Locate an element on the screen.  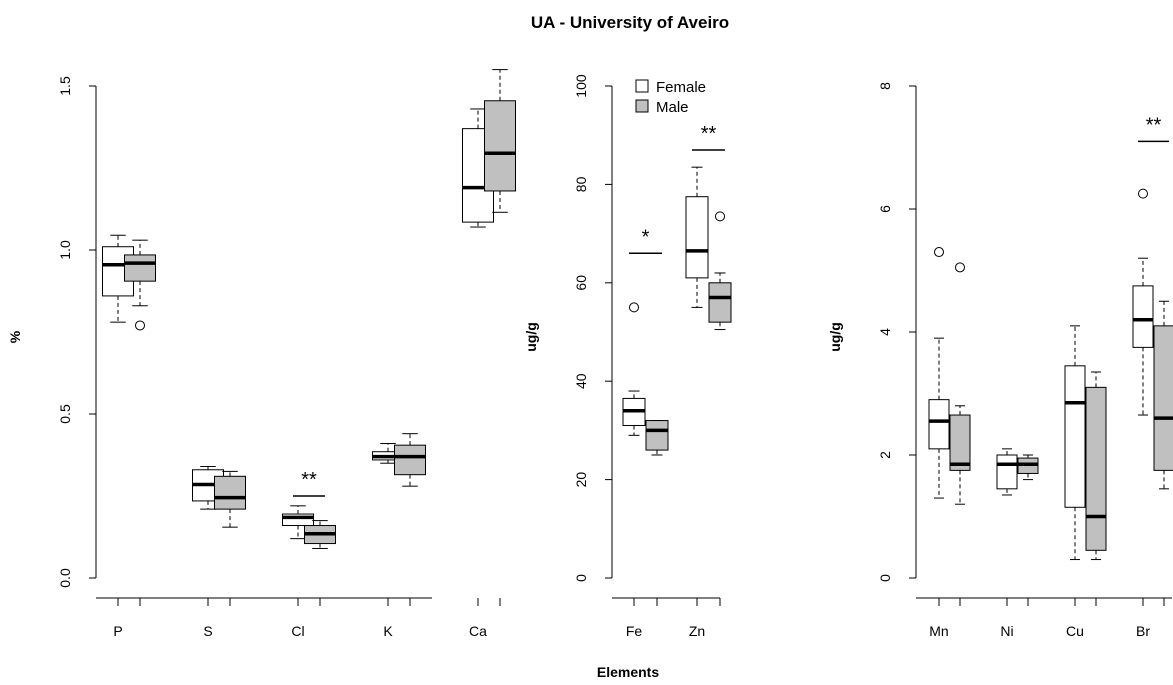
y-axis-label: % is located at coordinates (15, 336).